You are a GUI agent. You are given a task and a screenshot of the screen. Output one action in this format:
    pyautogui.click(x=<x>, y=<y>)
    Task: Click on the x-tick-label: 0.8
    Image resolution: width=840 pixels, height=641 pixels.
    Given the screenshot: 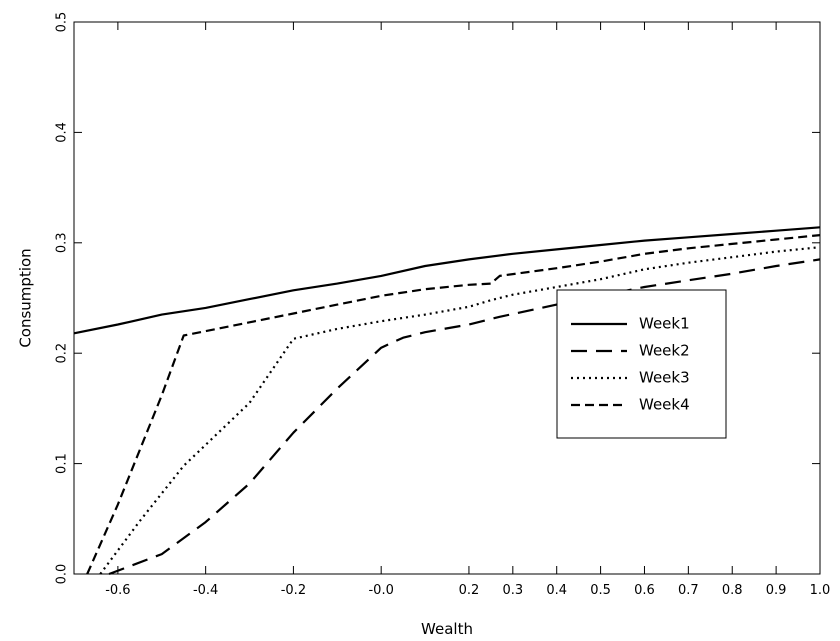 What is the action you would take?
    pyautogui.click(x=732, y=590)
    